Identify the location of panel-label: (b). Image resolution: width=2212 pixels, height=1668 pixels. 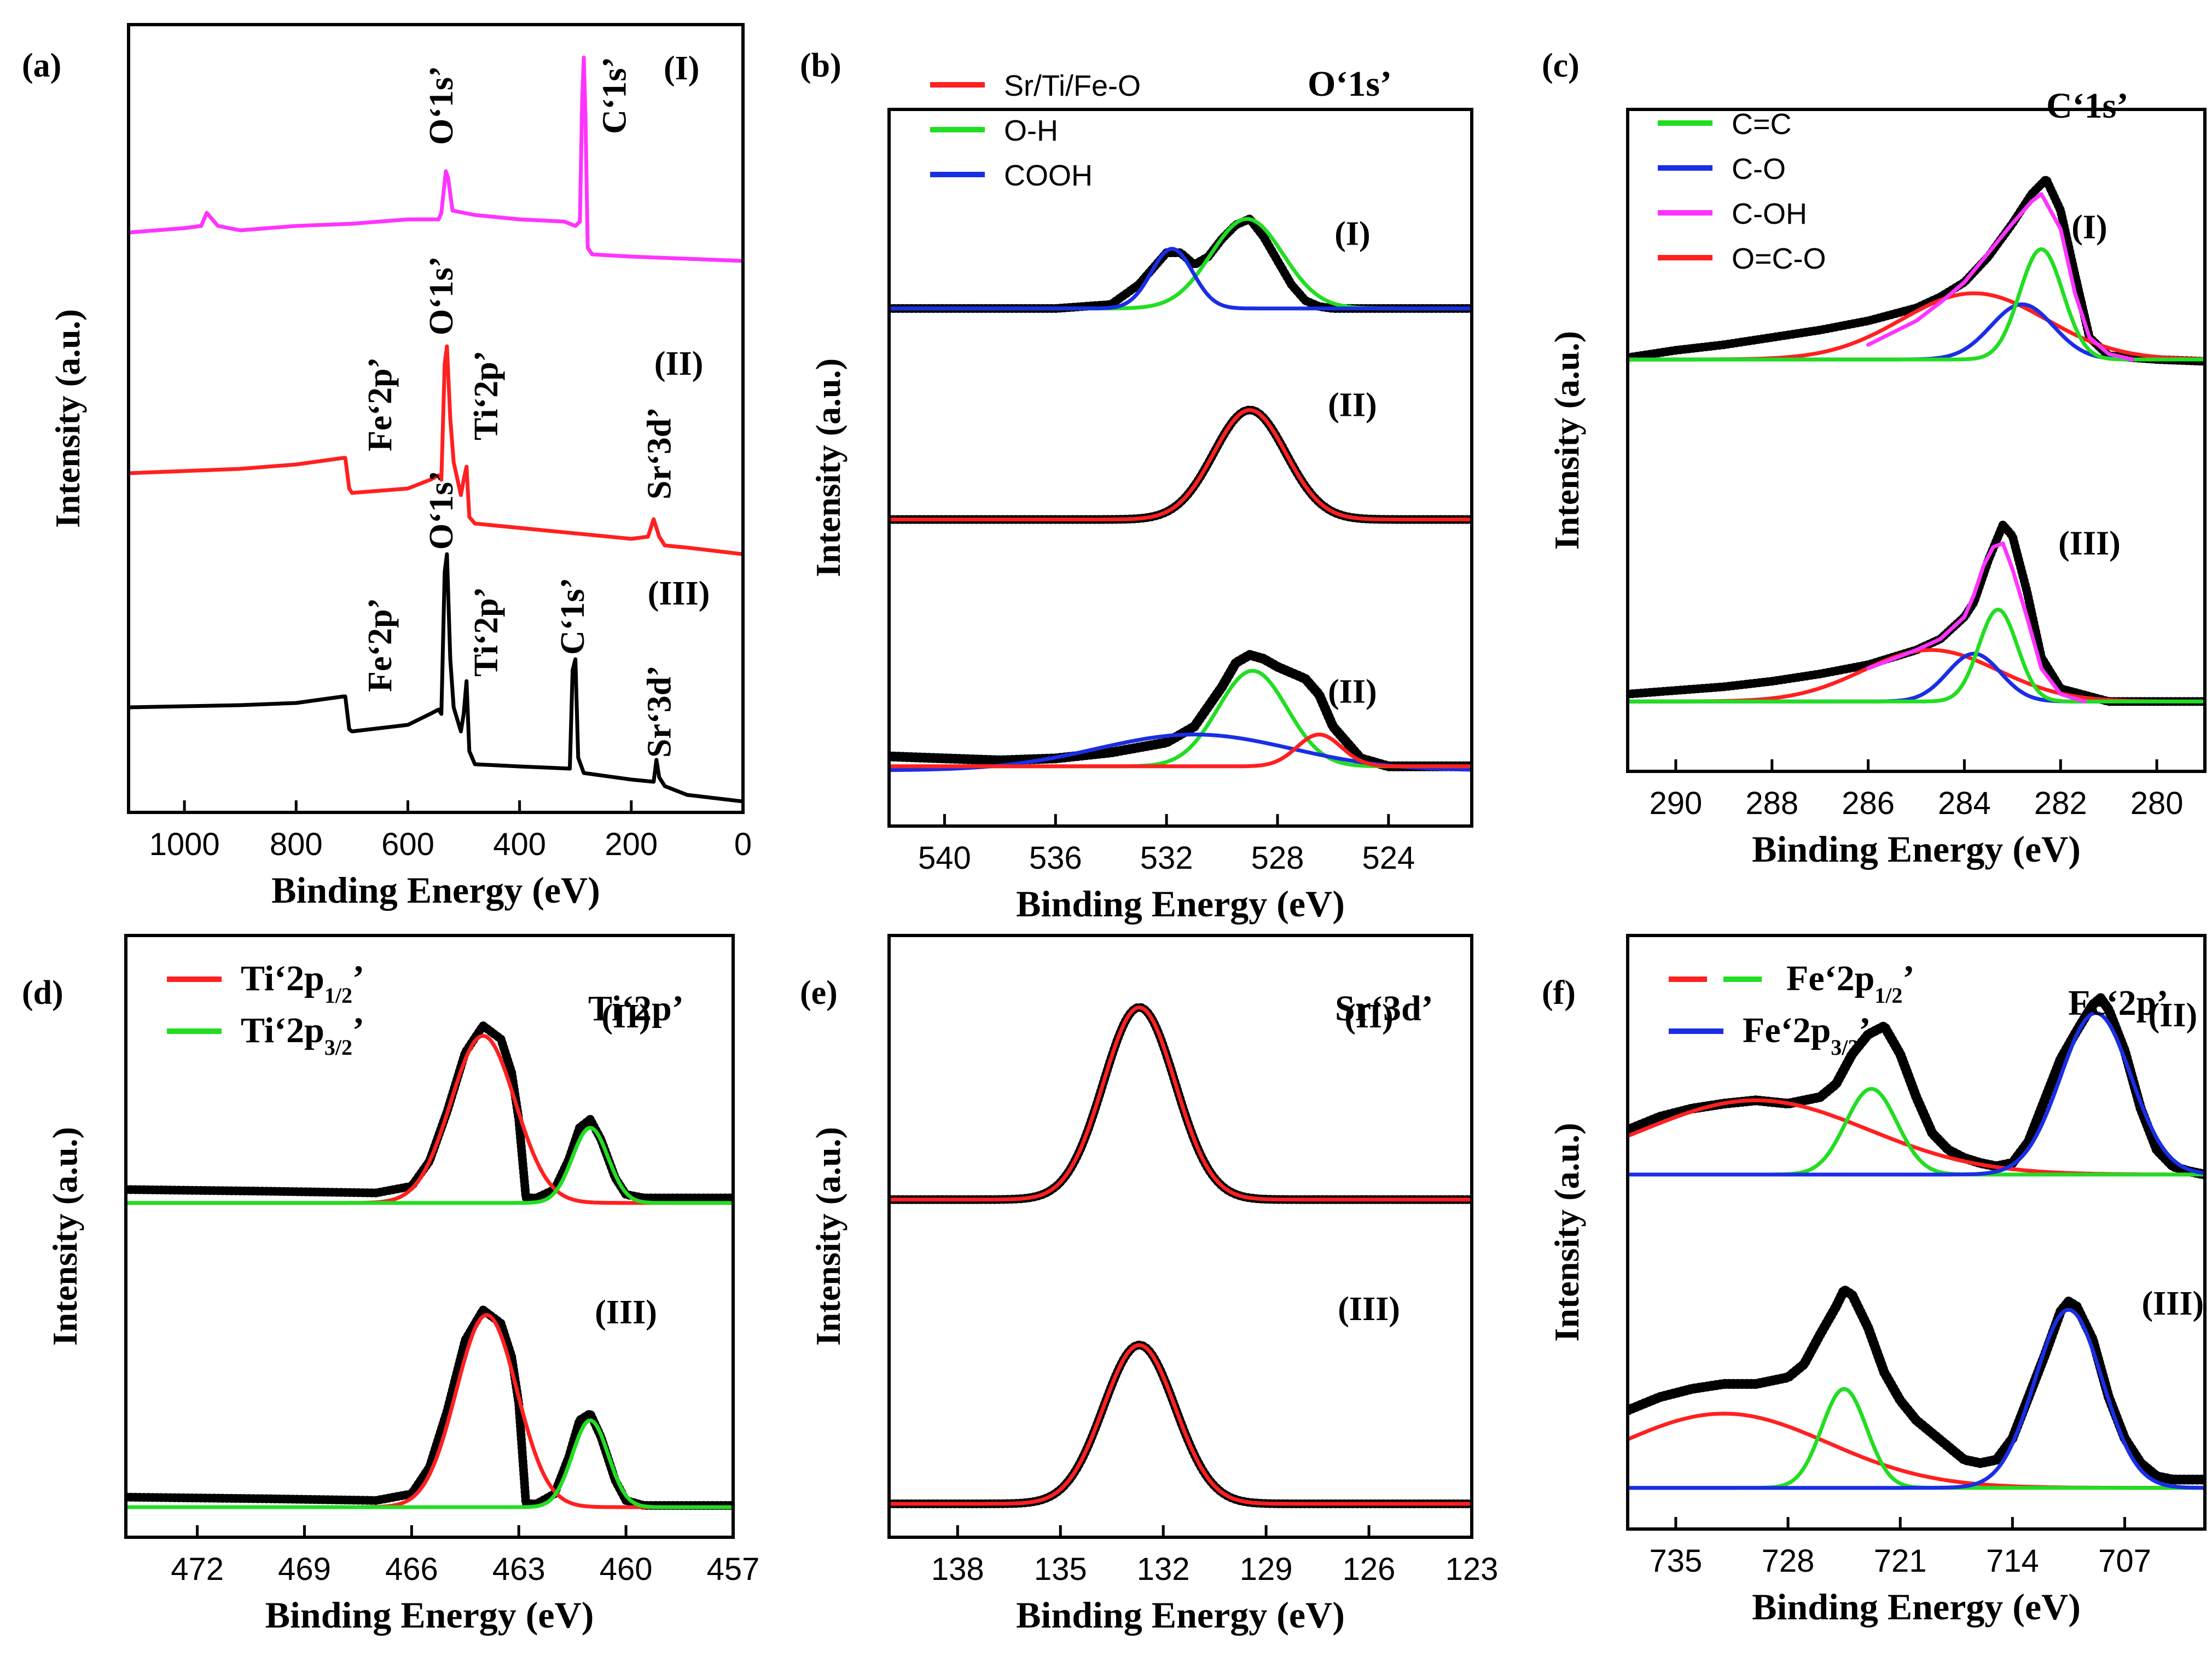
(820, 65).